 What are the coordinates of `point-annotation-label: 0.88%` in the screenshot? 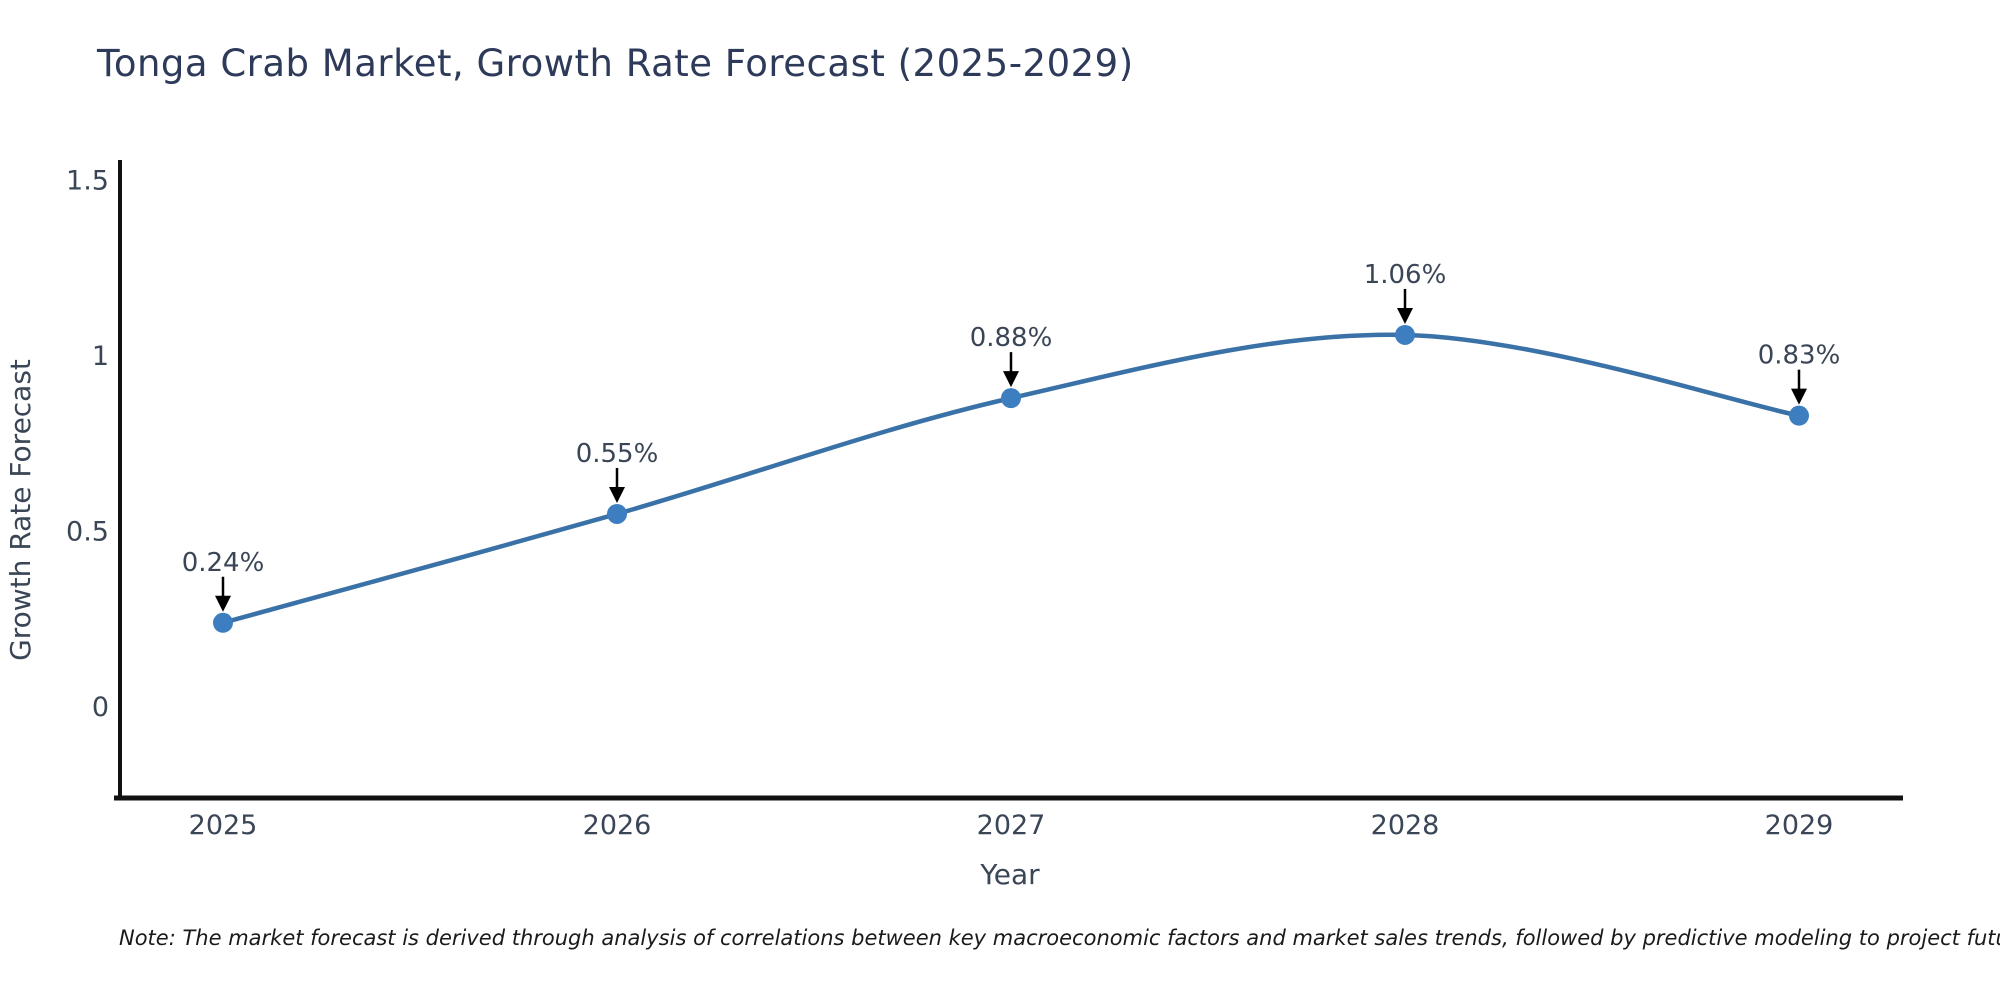 It's located at (1011, 338).